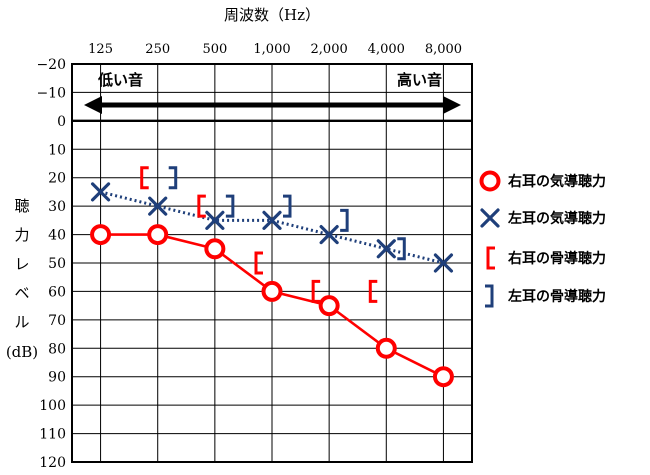  Describe the element at coordinates (61, 122) in the screenshot. I see `y-tick-label: 0` at that location.